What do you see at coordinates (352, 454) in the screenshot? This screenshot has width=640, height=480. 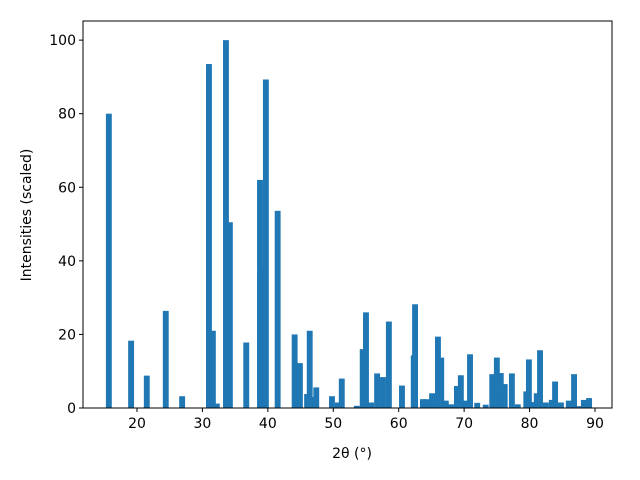 I see `x-axis-label: 2θ (°)` at bounding box center [352, 454].